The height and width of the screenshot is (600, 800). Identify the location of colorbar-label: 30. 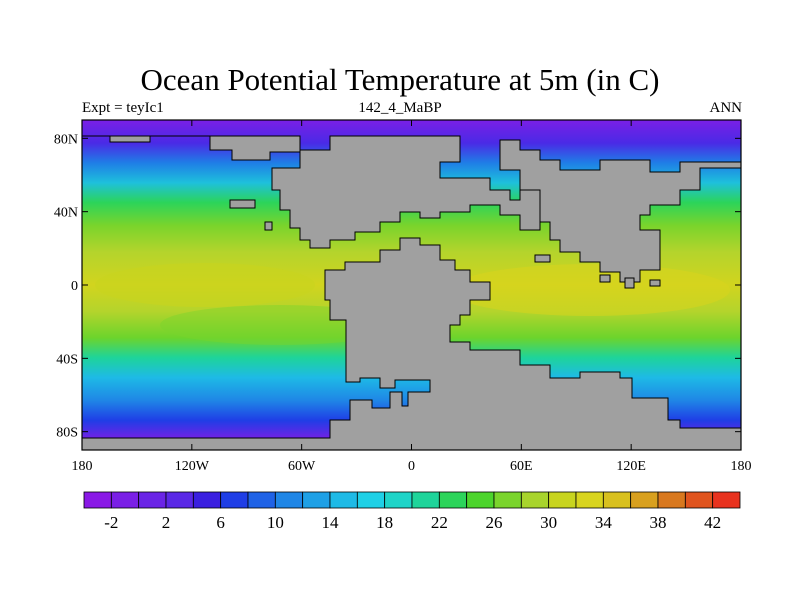
(548, 522).